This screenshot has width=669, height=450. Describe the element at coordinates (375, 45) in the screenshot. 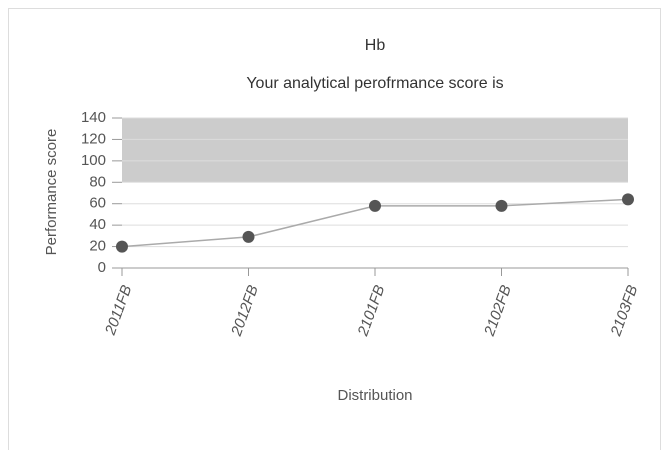

I see `chart-title: Hb` at that location.